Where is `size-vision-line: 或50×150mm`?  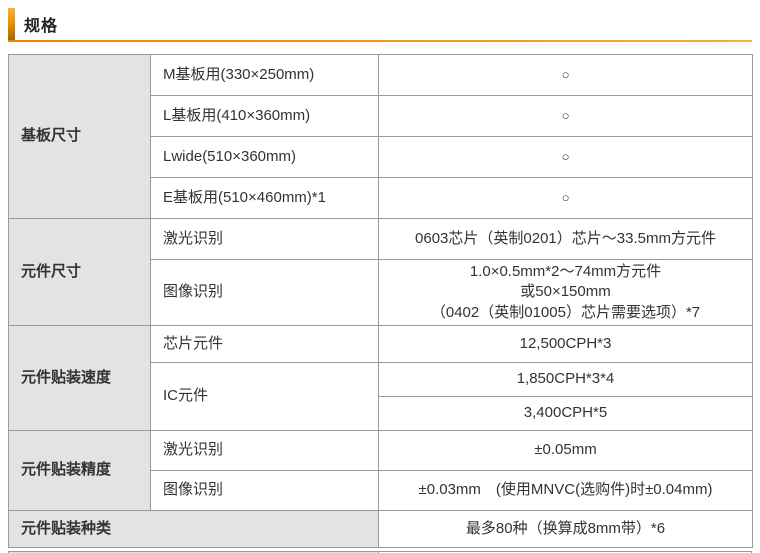
size-vision-line: 或50×150mm is located at coordinates (565, 292).